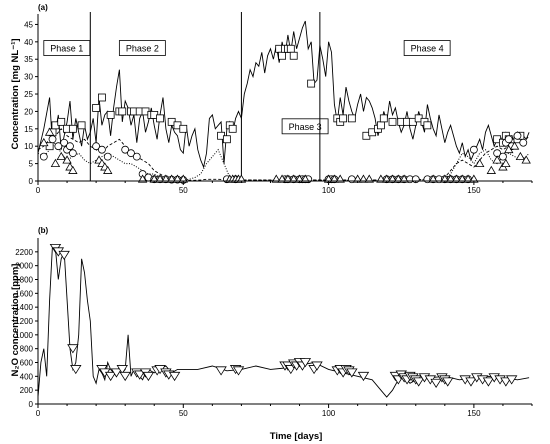  Describe the element at coordinates (24, 307) in the screenshot. I see `panel-b-y-tick-label: 1400` at that location.